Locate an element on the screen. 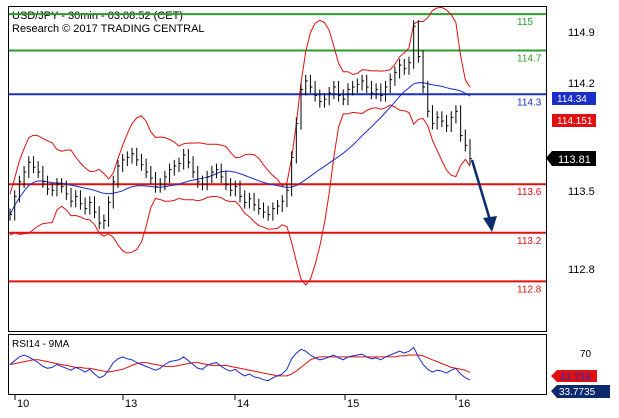 The image size is (619, 418). x-tick-label: 10 is located at coordinates (23, 404).